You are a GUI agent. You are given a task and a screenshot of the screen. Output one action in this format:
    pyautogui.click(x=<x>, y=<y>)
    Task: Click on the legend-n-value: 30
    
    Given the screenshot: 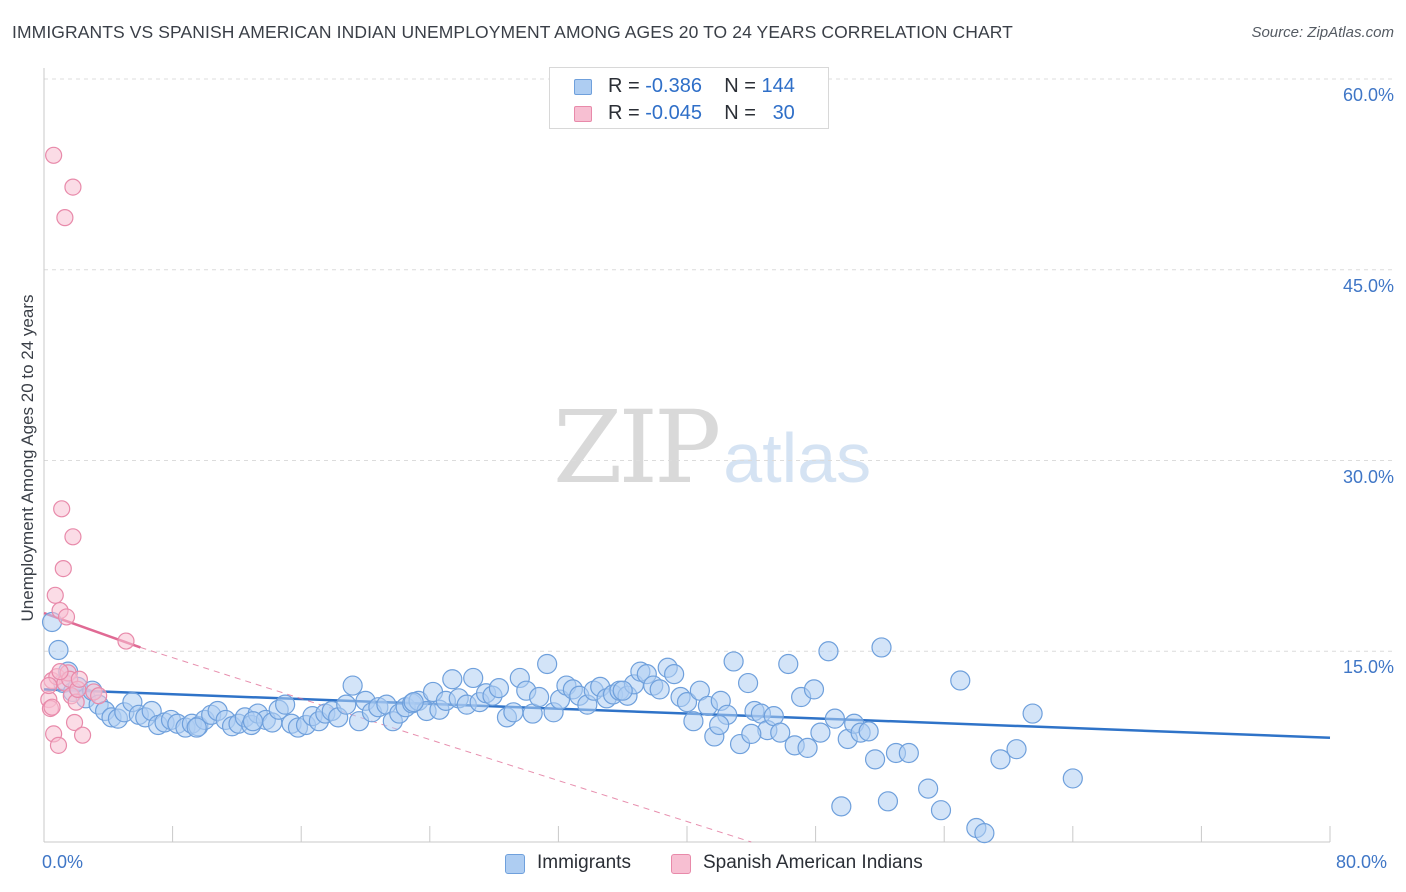 What is the action you would take?
    pyautogui.click(x=783, y=113)
    